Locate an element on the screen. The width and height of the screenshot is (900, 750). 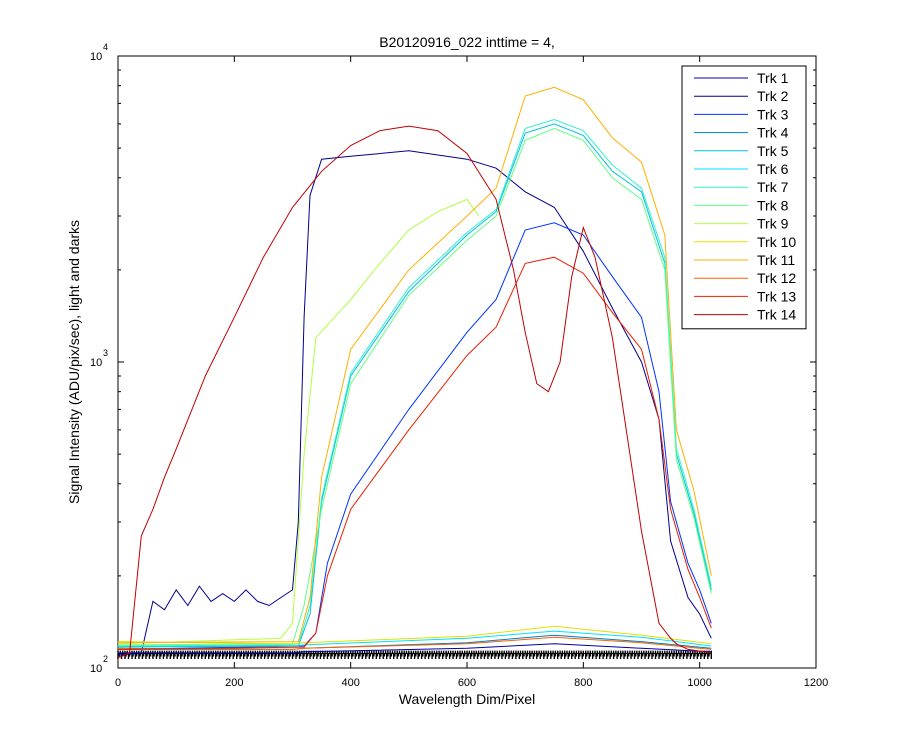
chart-title: B20120916_022 inttime = 4, is located at coordinates (467, 42).